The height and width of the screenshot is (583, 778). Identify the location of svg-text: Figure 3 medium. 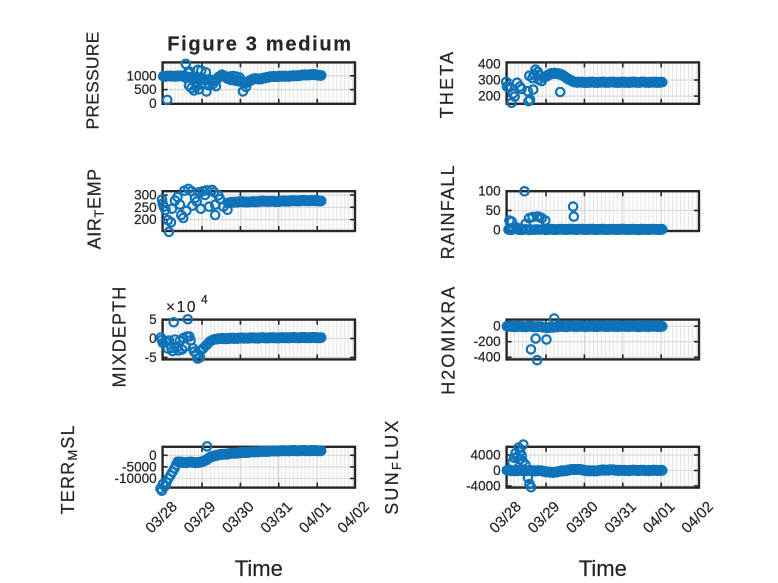
(260, 45).